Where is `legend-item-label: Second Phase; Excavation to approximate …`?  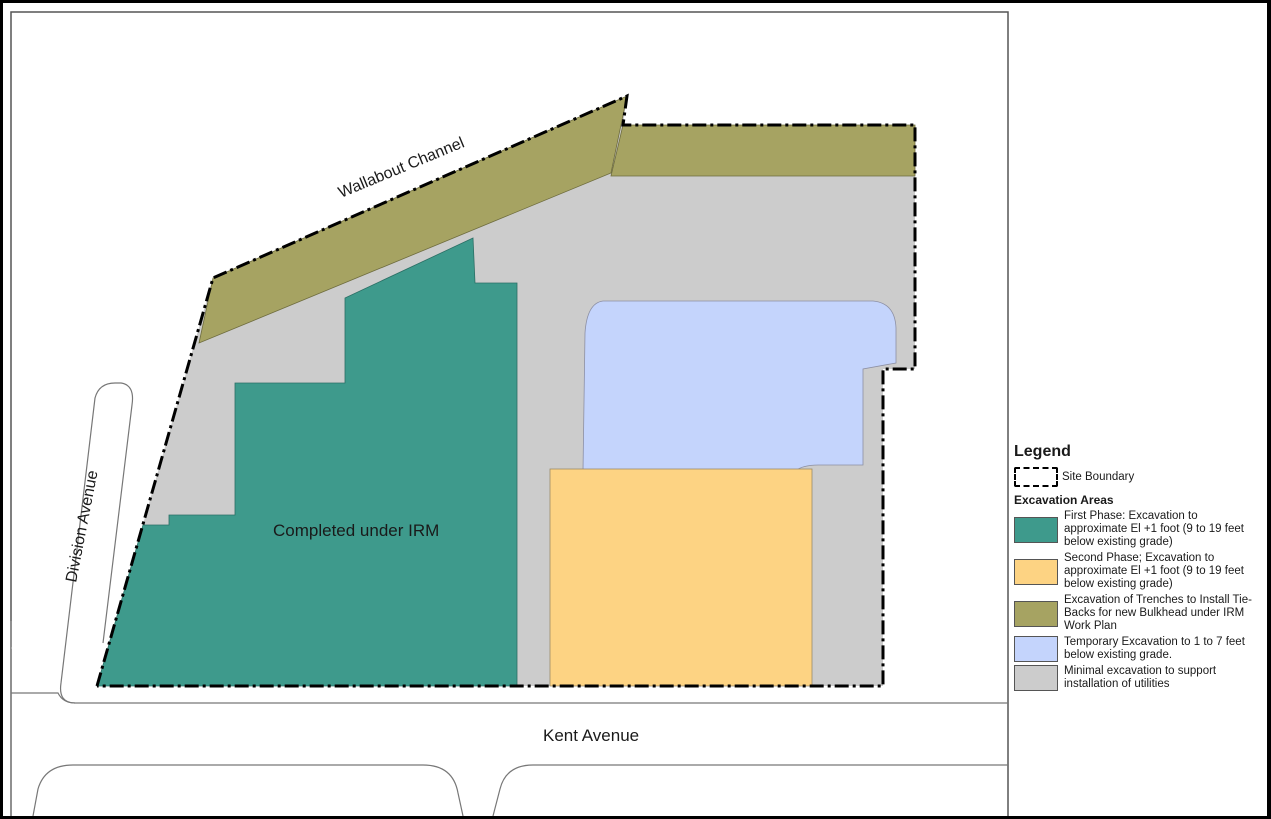 legend-item-label: Second Phase; Excavation to approximate … is located at coordinates (1154, 571).